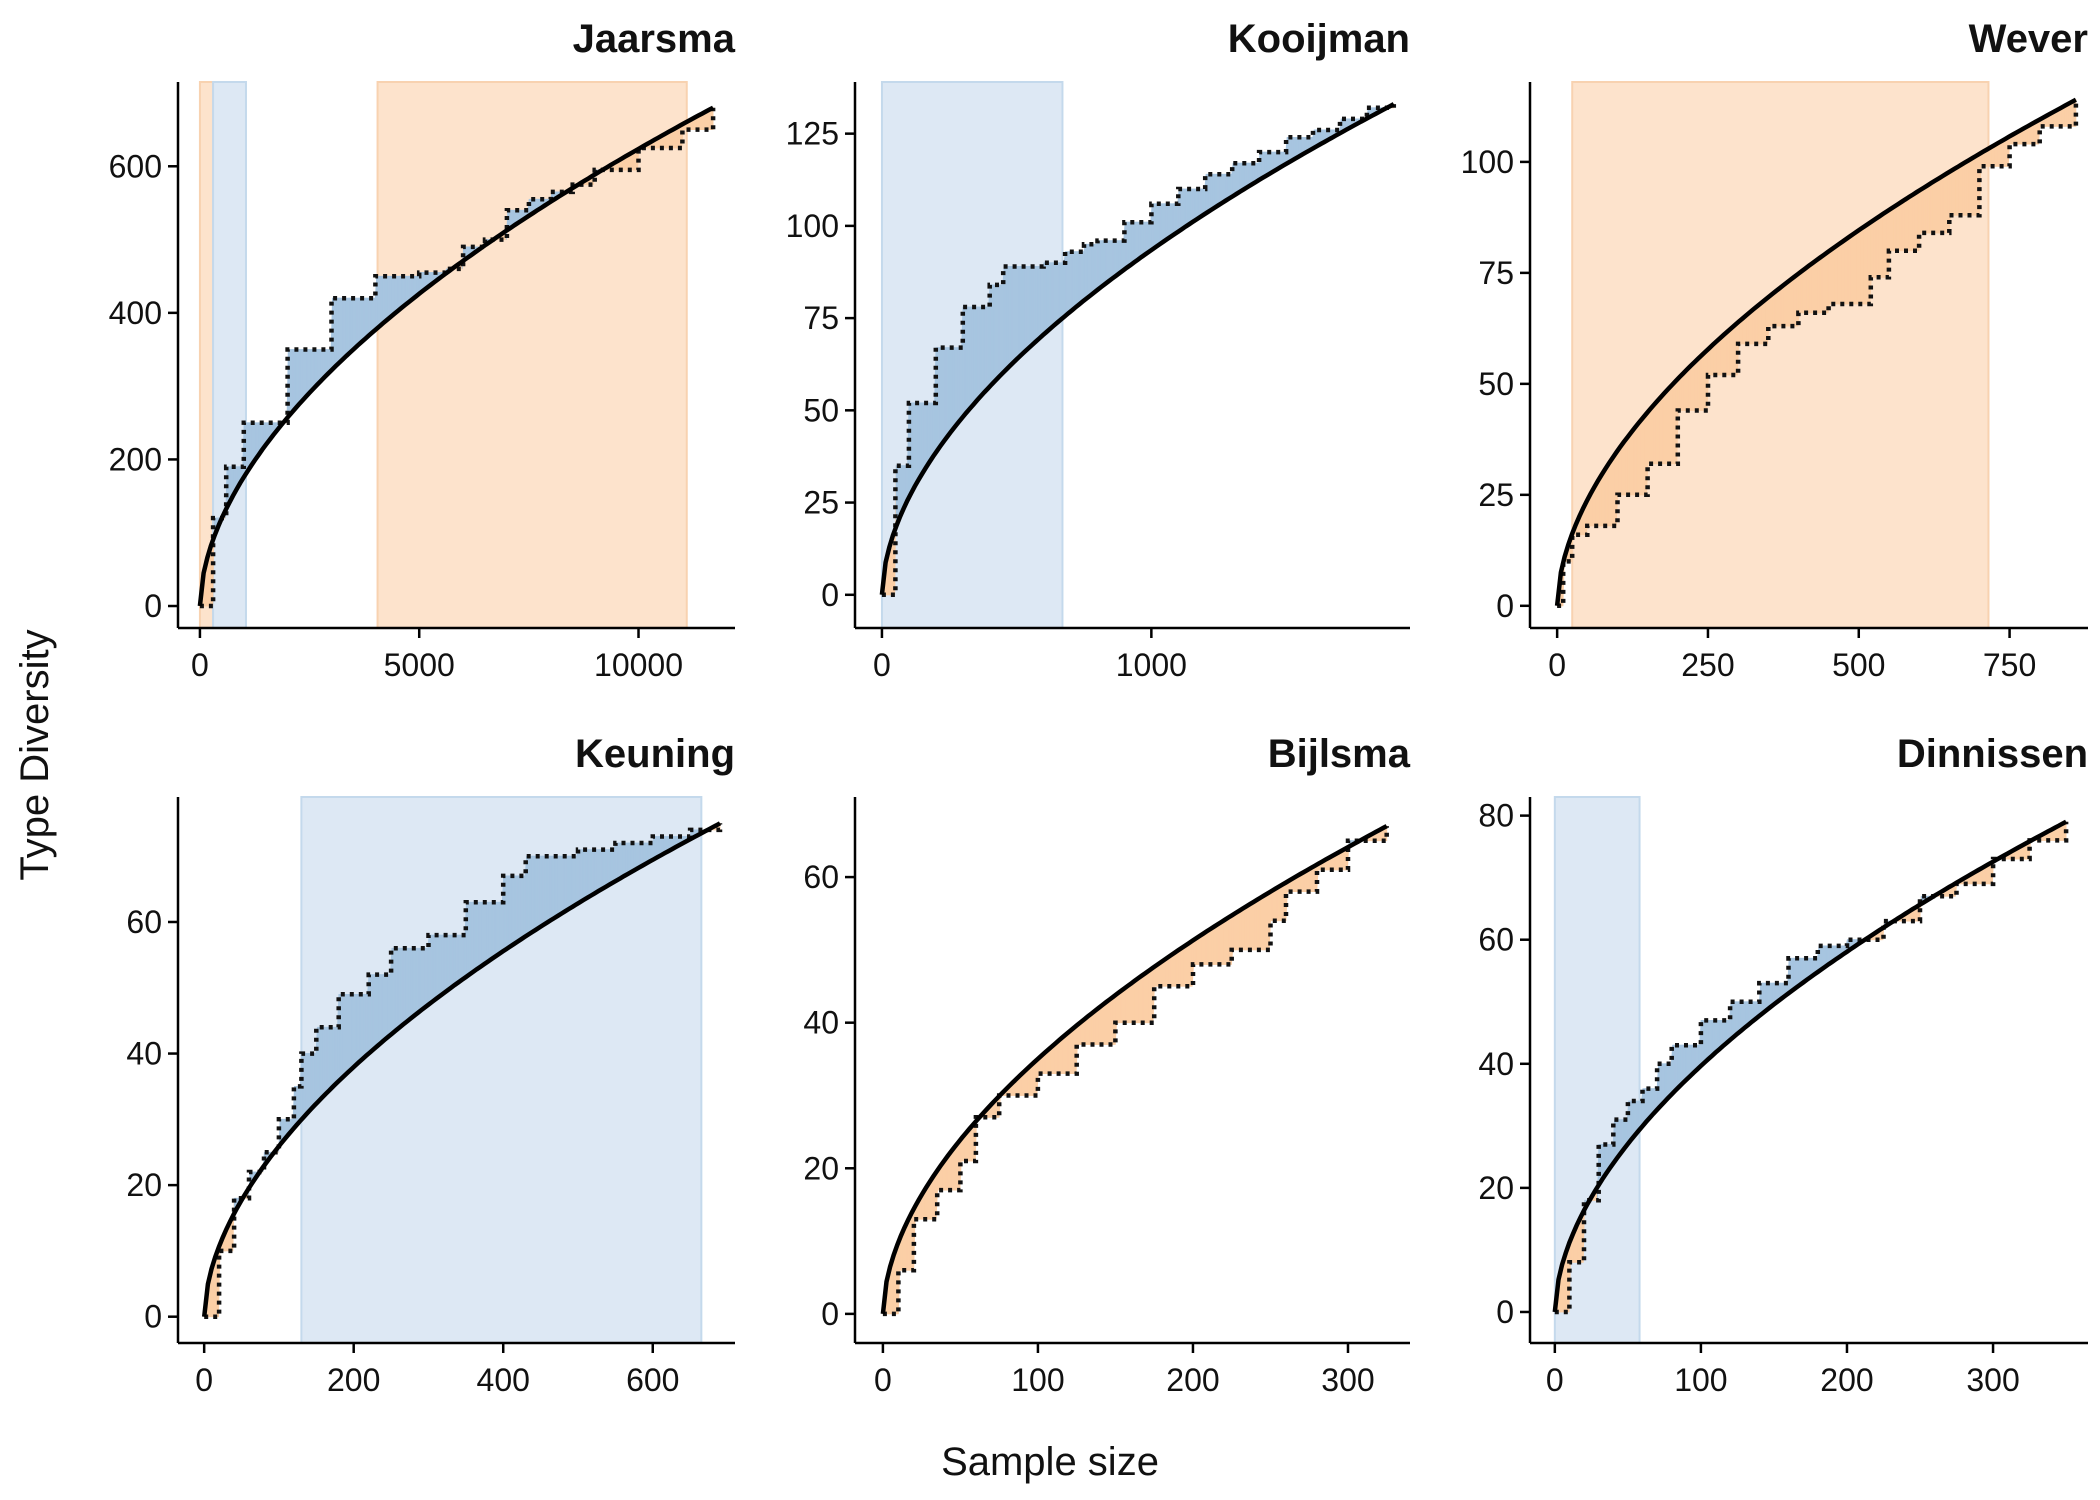  What do you see at coordinates (219, 1280) in the screenshot?
I see `below-fill` at bounding box center [219, 1280].